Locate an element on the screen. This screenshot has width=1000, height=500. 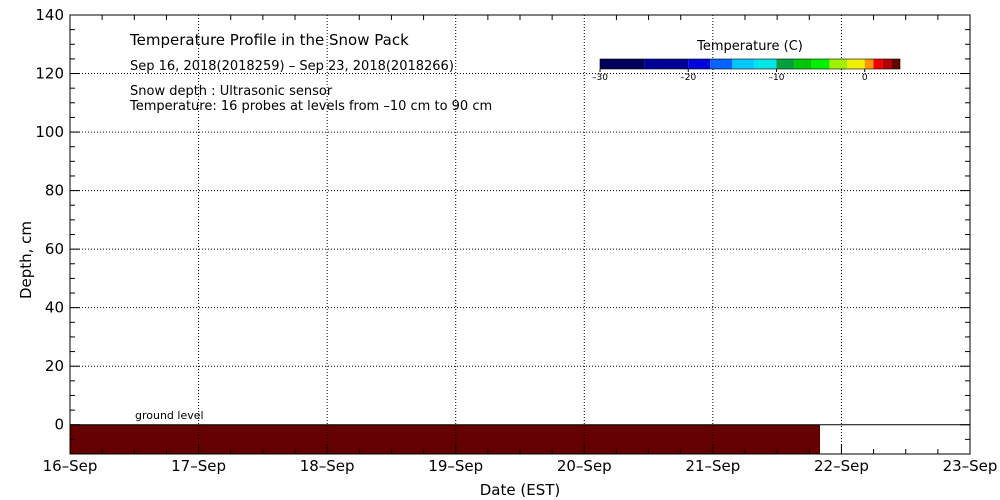
x-tick-label: 21–Sep is located at coordinates (712, 466).